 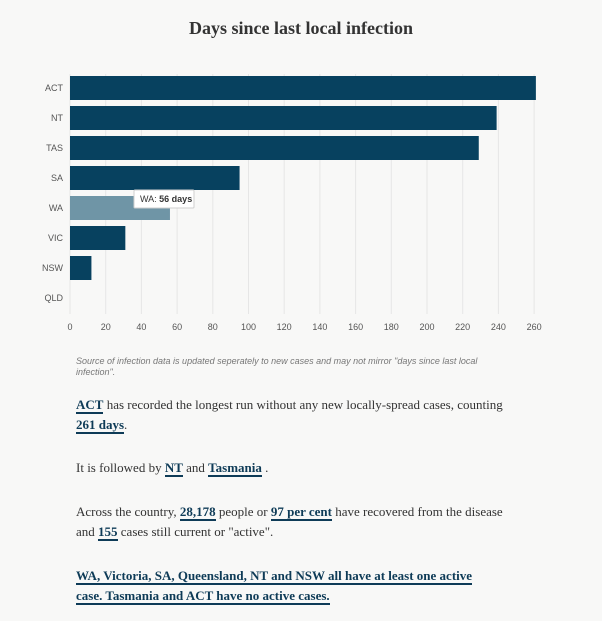 What do you see at coordinates (301, 512) in the screenshot?
I see `link-percent-recovered: 97 per cent` at bounding box center [301, 512].